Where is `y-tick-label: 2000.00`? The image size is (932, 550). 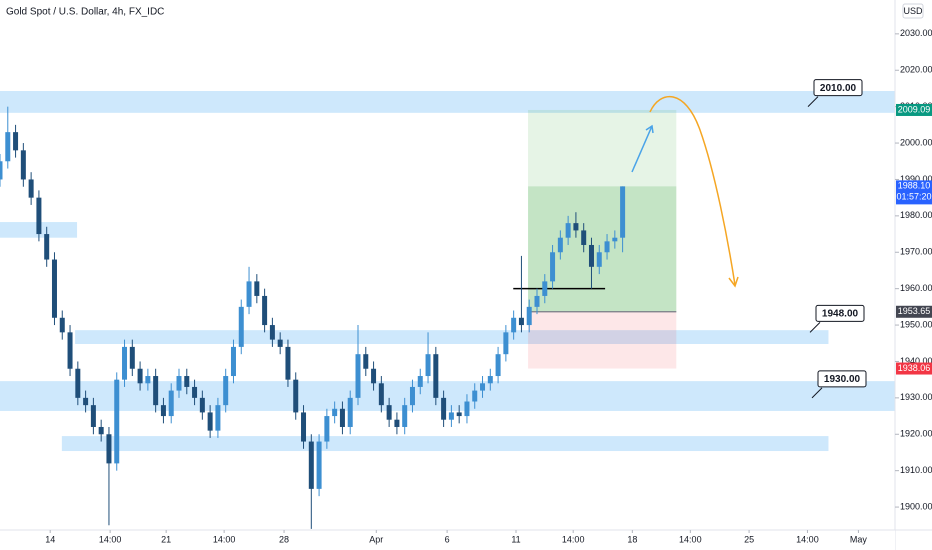 y-tick-label: 2000.00 is located at coordinates (916, 142).